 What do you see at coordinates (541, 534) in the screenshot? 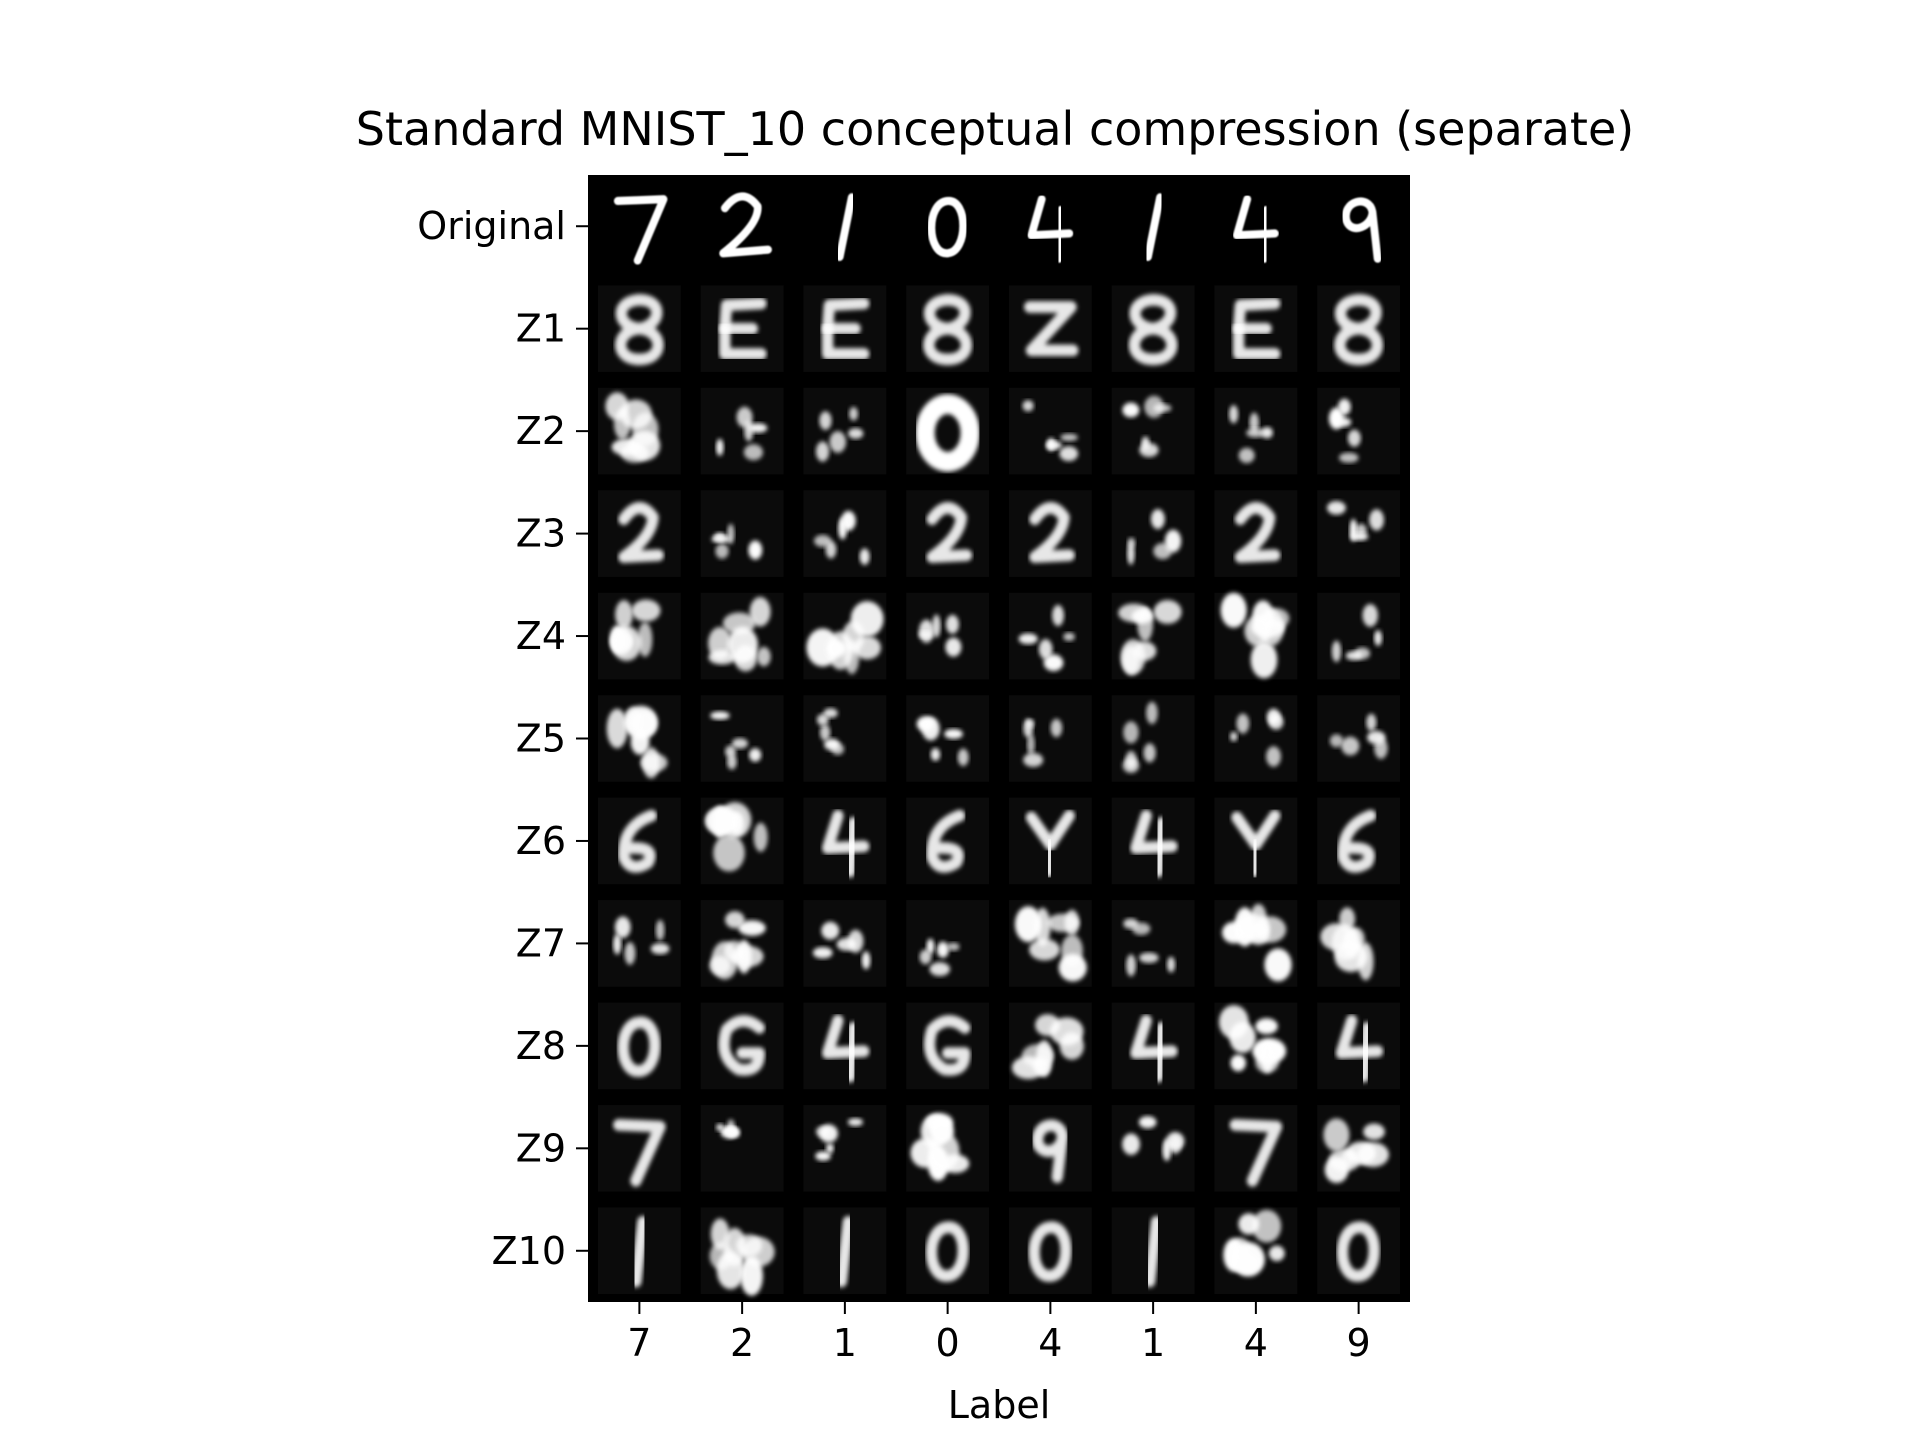
I see `y-tick-label: Z3` at bounding box center [541, 534].